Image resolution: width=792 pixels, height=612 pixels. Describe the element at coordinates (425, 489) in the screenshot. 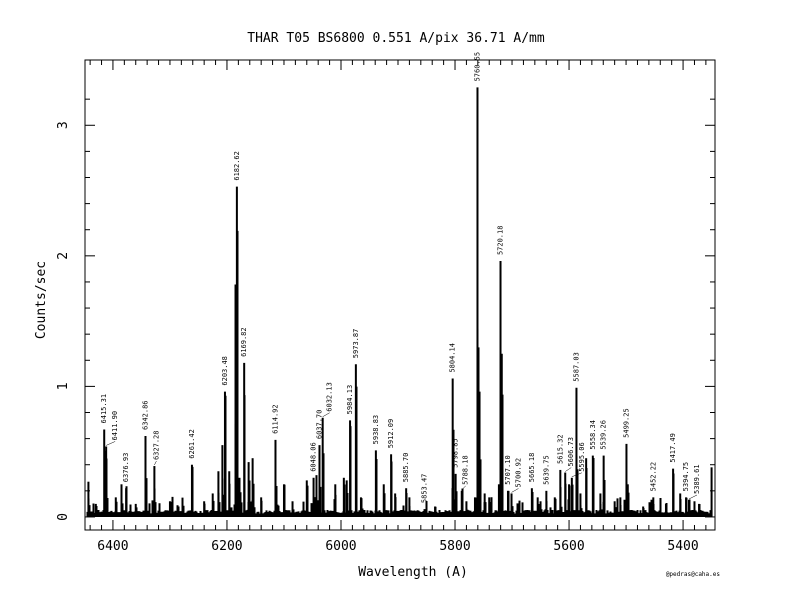

I see `line-label: 5853.47` at that location.